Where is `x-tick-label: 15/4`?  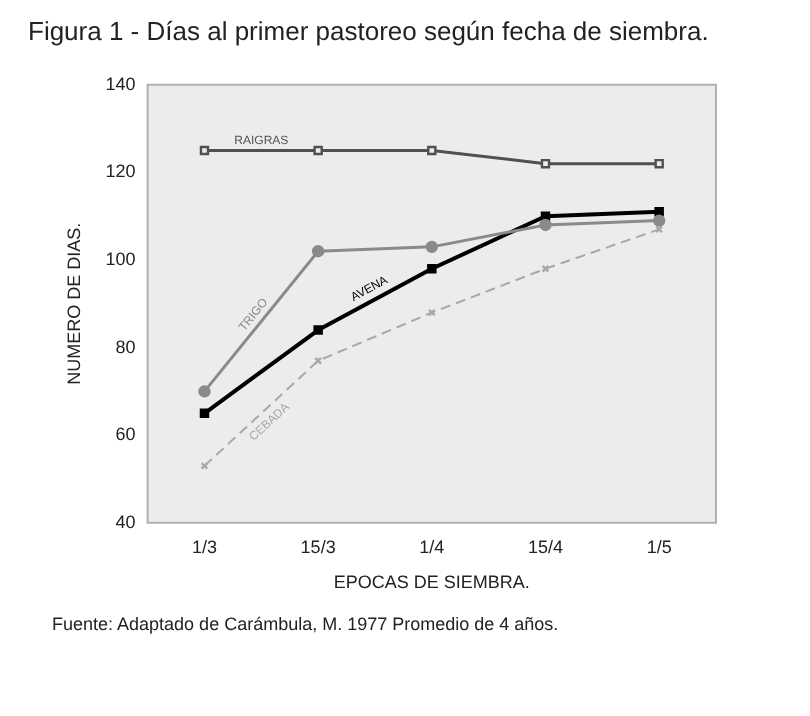 x-tick-label: 15/4 is located at coordinates (545, 546).